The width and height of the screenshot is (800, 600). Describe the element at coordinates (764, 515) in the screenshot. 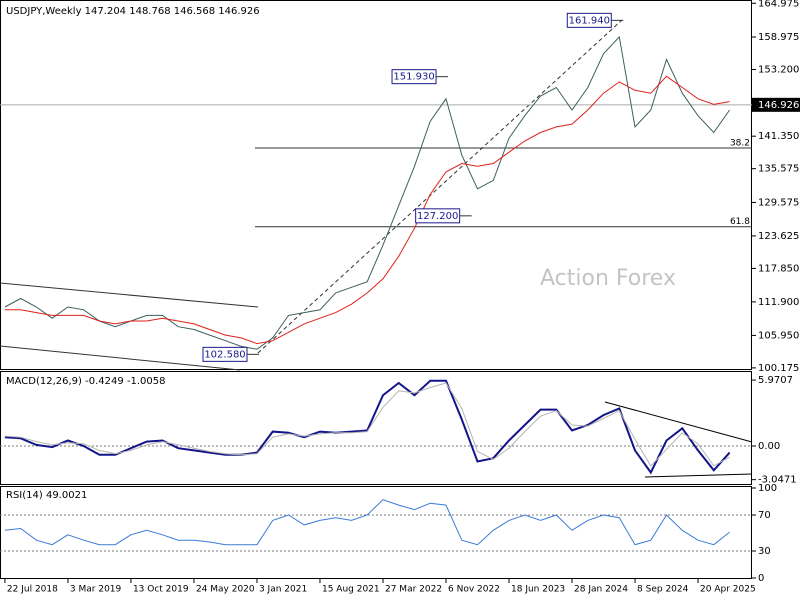

I see `y-tick-label: 70` at that location.